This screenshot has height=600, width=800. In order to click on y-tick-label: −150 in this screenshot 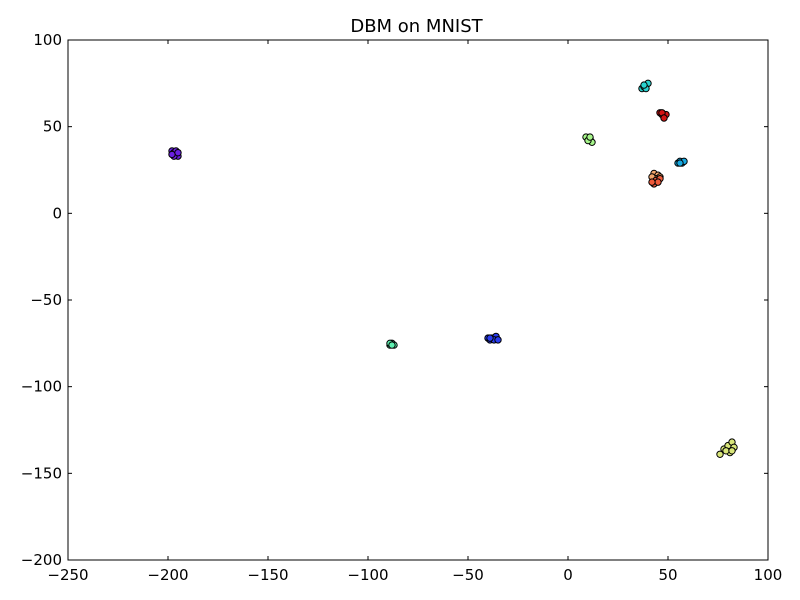, I will do `click(41, 473)`.